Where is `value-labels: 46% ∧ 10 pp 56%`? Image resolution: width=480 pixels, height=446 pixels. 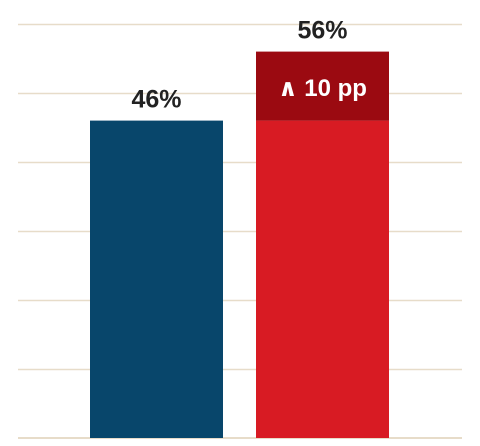 value-labels: 46% ∧ 10 pp 56% is located at coordinates (248, 65).